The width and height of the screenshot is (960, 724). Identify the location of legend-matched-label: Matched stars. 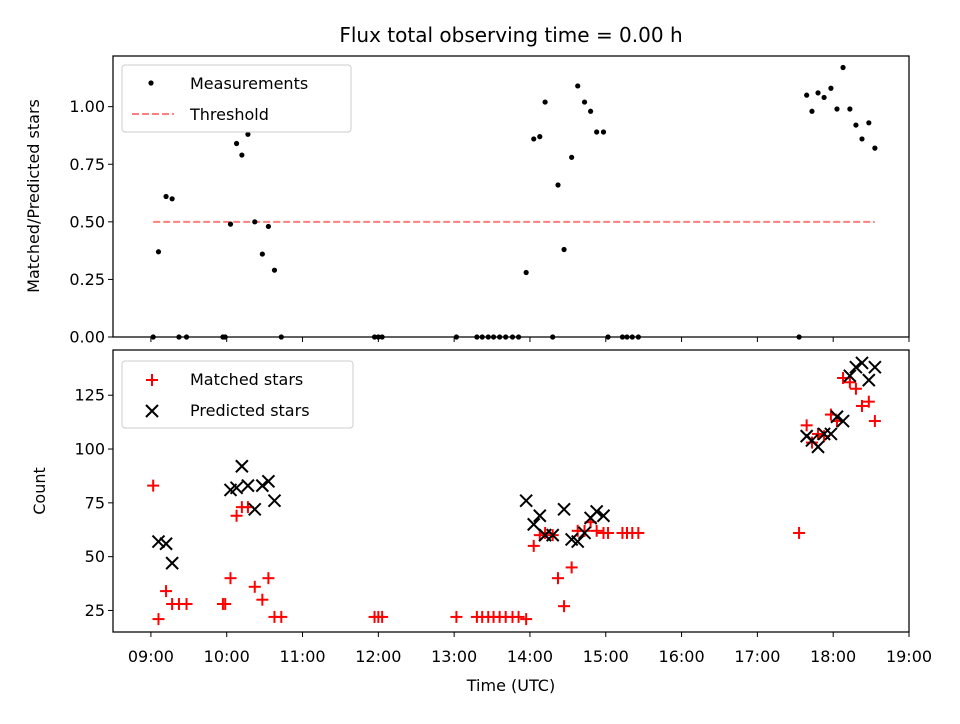
(246, 379).